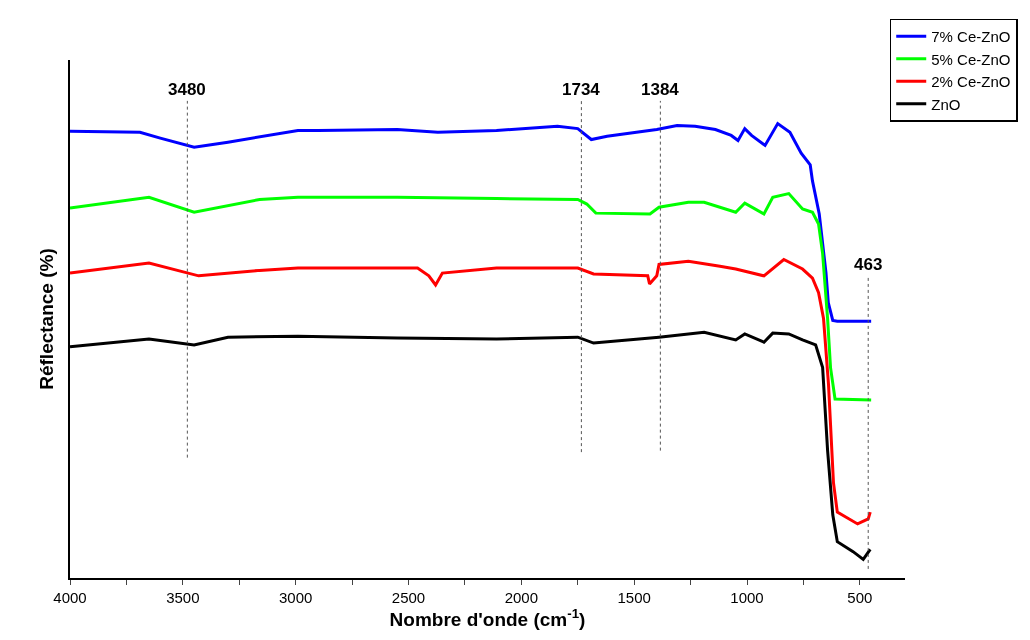 This screenshot has height=640, width=1030. I want to click on x-tick-label: 2500, so click(408, 597).